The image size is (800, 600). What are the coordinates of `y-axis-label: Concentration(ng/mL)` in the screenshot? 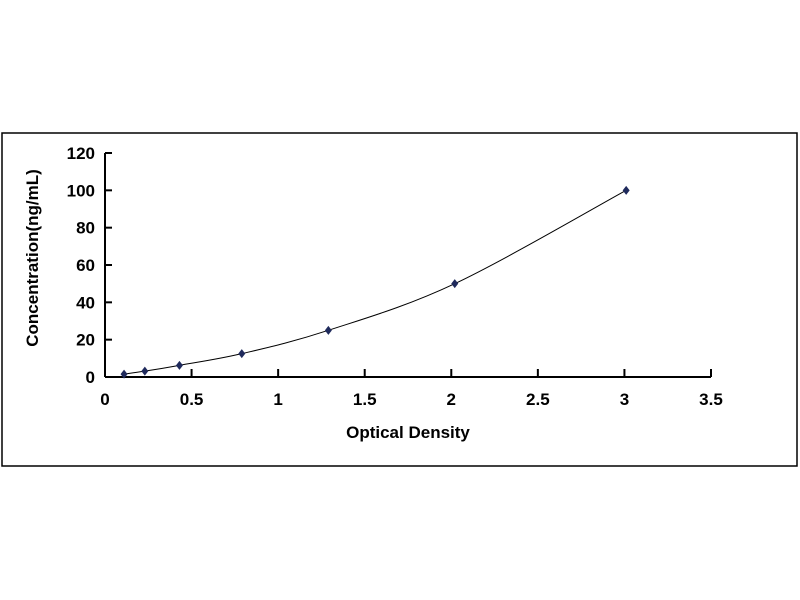 It's located at (32, 258).